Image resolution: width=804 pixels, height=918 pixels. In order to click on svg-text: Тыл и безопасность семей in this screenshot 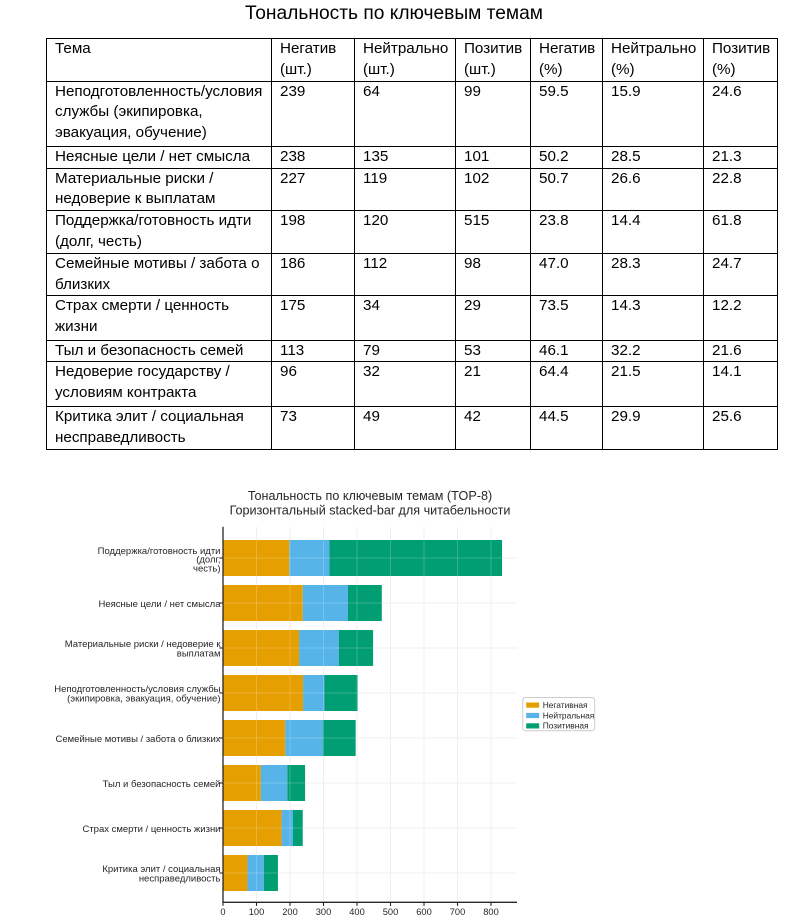, I will do `click(162, 784)`.